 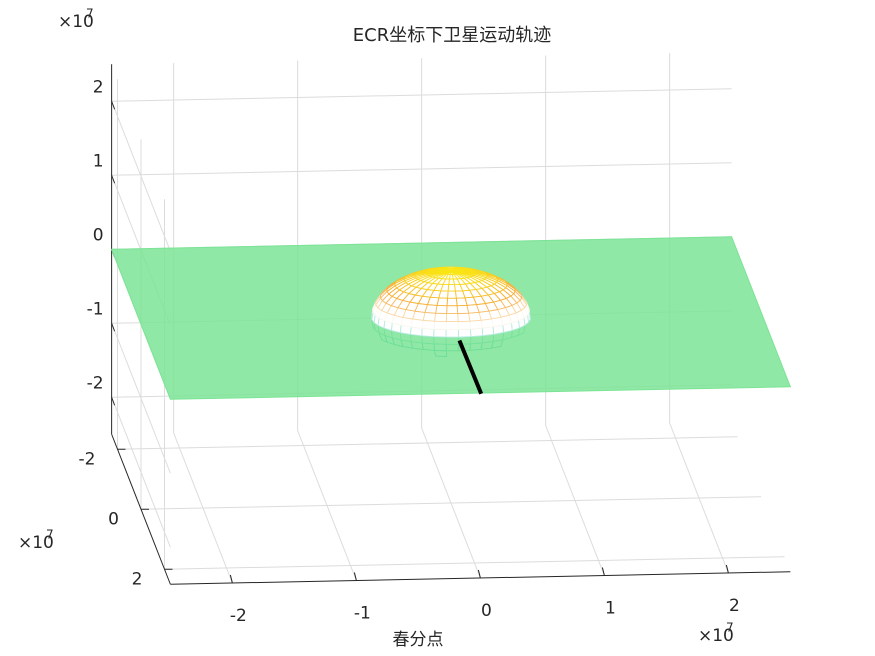 What do you see at coordinates (734, 606) in the screenshot?
I see `x-tick-label: 2` at bounding box center [734, 606].